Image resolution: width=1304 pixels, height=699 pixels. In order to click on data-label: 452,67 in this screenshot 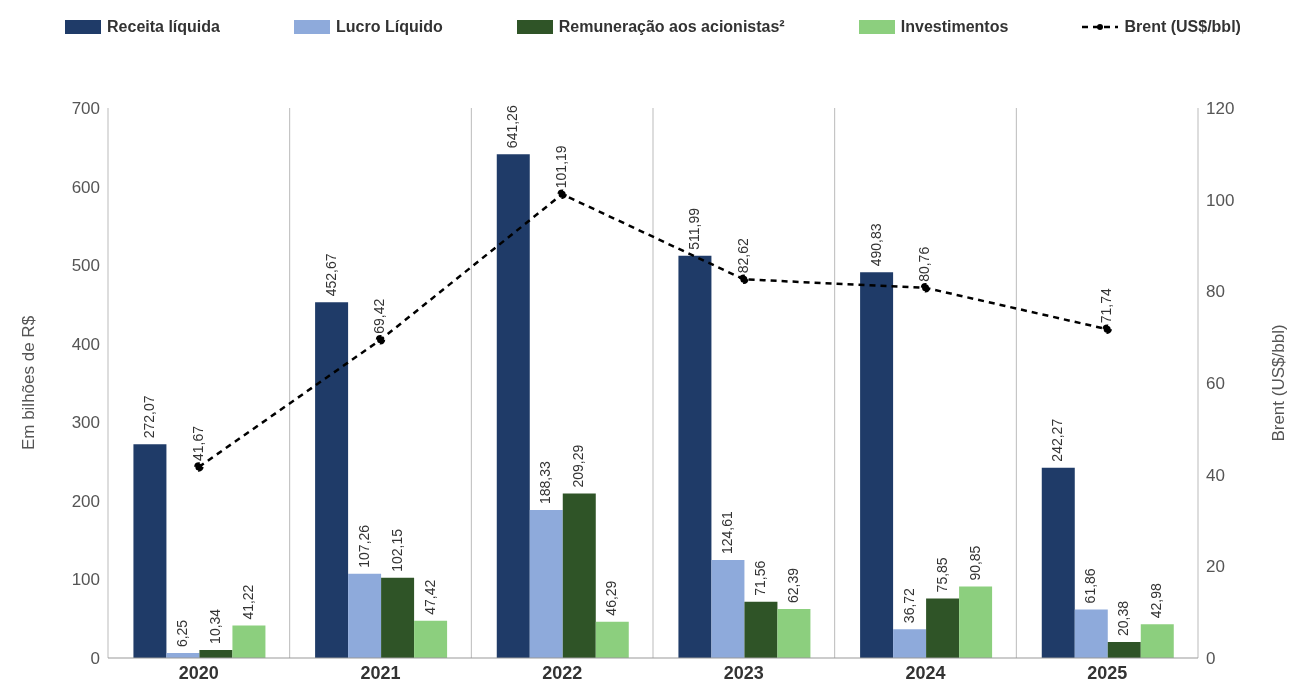, I will do `click(330, 275)`.